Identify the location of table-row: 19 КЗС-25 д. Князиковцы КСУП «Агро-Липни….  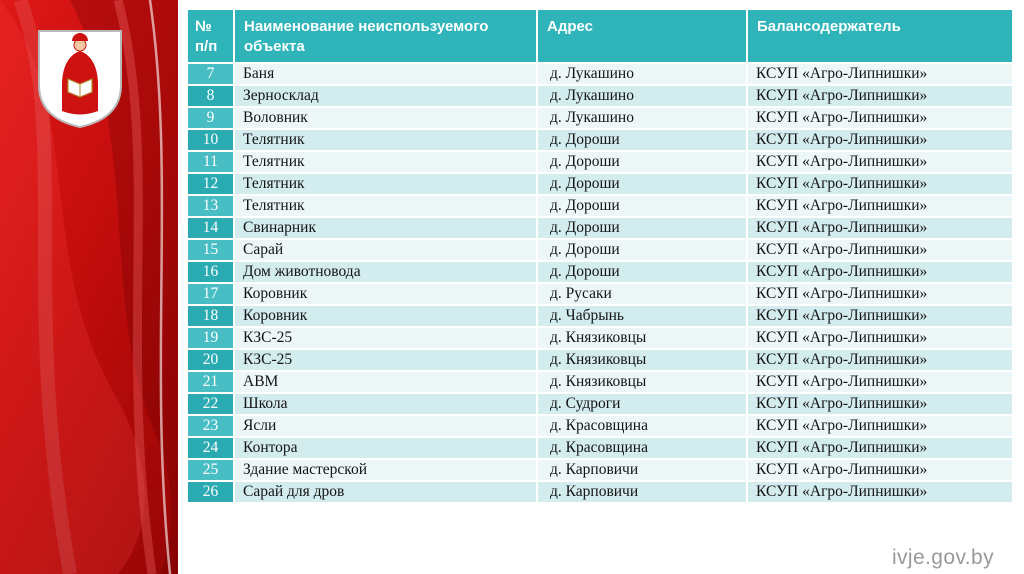
(600, 337).